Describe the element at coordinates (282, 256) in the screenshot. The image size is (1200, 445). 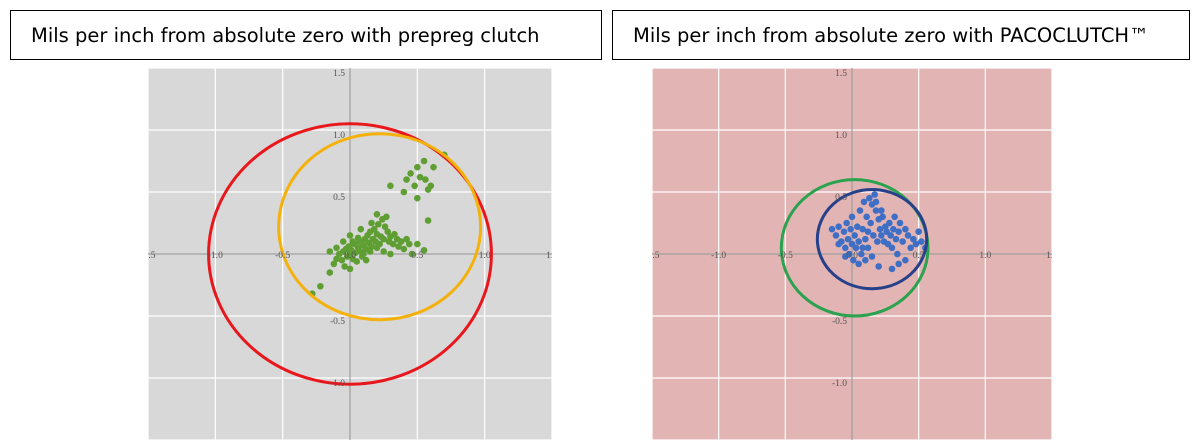
I see `x-tick-label: -0.5` at that location.